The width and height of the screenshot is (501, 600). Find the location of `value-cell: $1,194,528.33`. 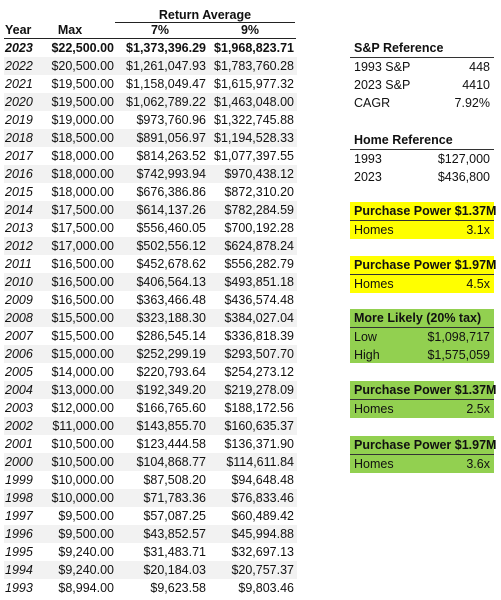

value-cell: $1,194,528.33 is located at coordinates (254, 138).